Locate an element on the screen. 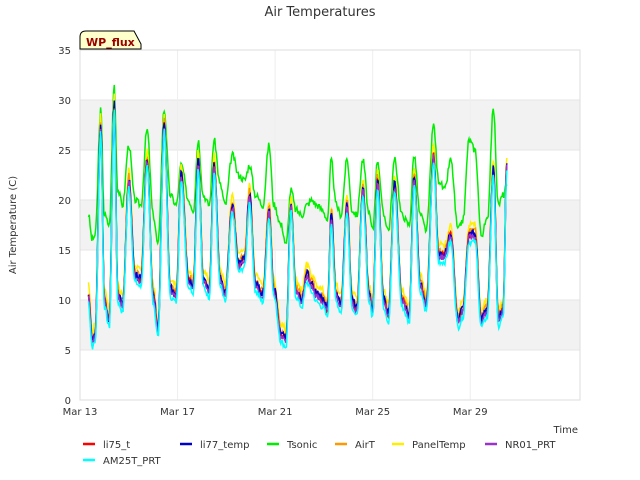  y-tick-label: 20 is located at coordinates (64, 201).